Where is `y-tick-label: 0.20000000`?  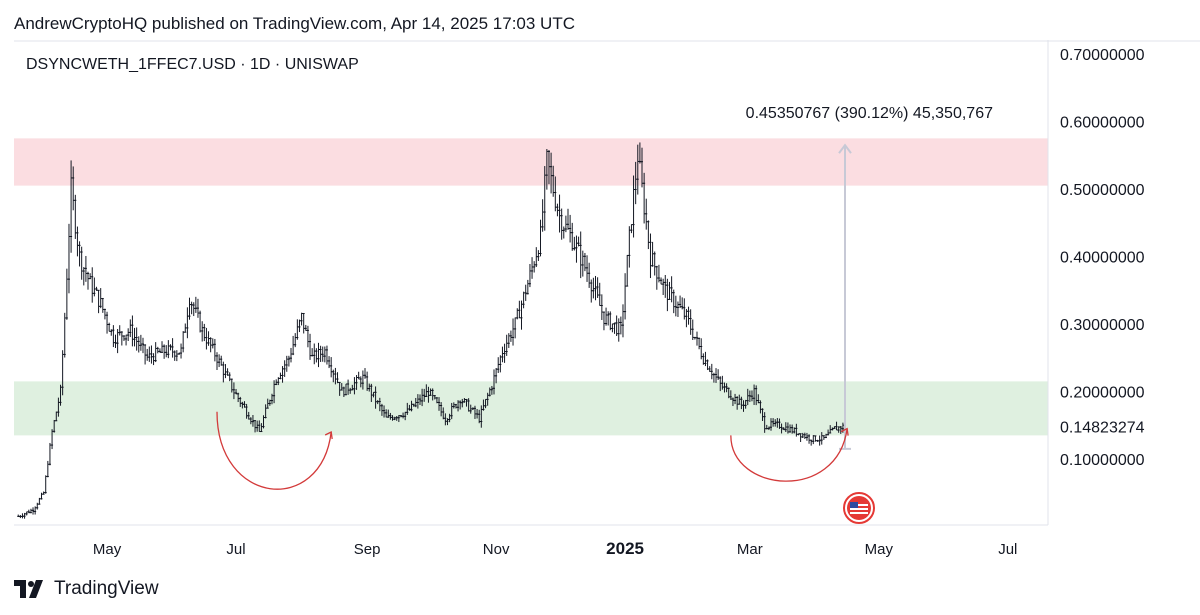 y-tick-label: 0.20000000 is located at coordinates (1102, 393).